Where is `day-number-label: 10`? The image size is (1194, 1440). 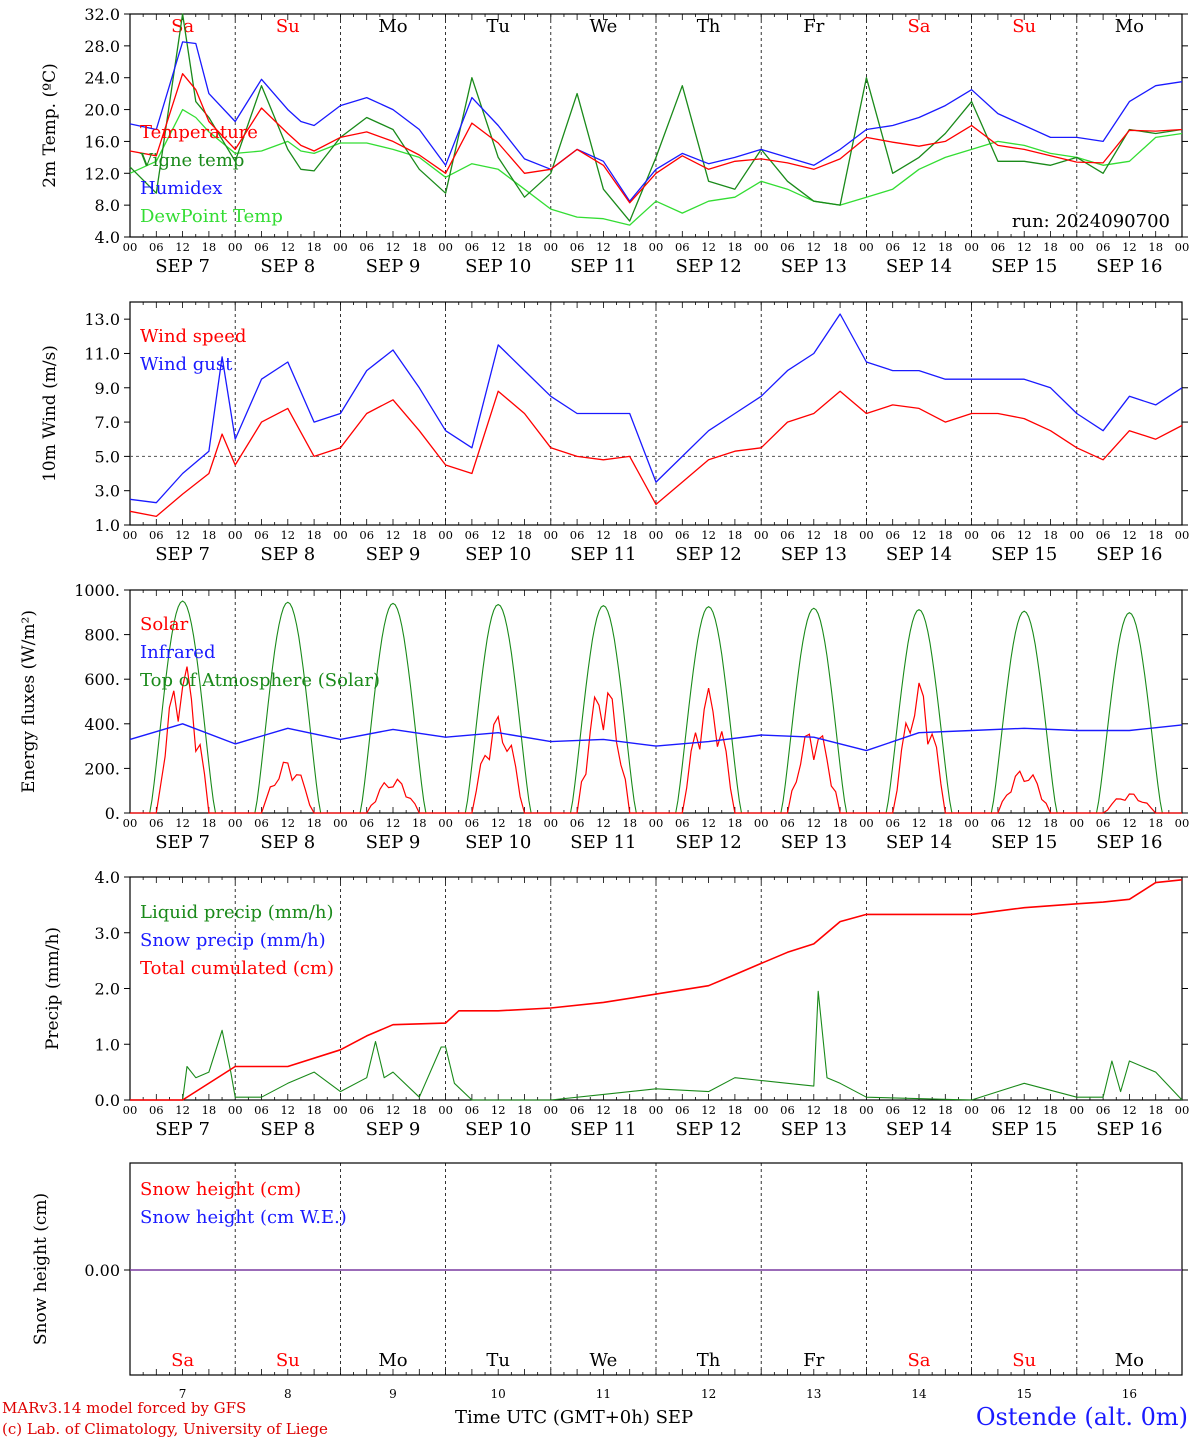 day-number-label: 10 is located at coordinates (498, 1394).